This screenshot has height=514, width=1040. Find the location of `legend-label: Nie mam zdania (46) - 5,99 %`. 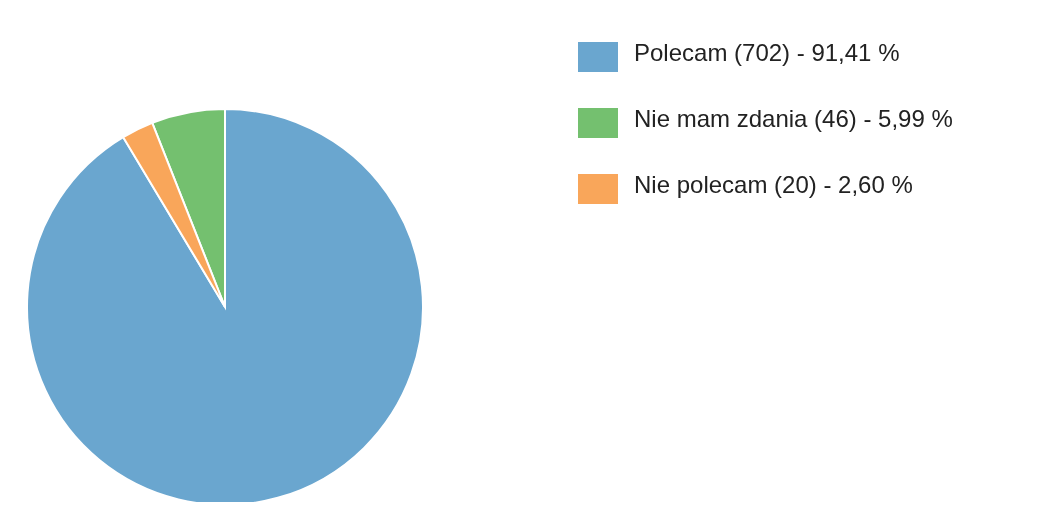

legend-label: Nie mam zdania (46) - 5,99 % is located at coordinates (793, 118).